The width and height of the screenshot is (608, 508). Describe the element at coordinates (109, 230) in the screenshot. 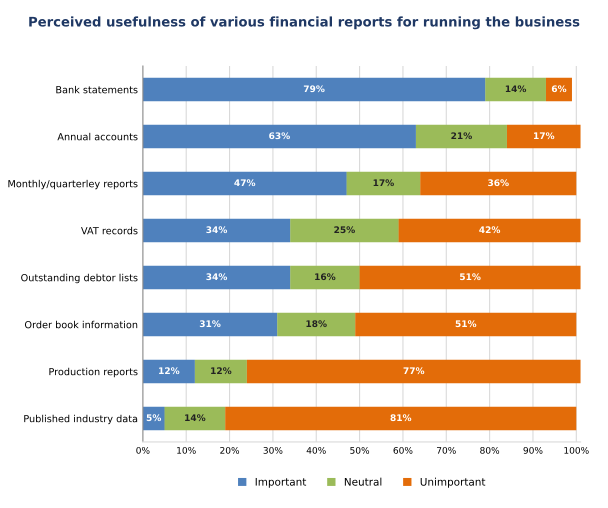

I see `y-tick-label: VAT records` at that location.